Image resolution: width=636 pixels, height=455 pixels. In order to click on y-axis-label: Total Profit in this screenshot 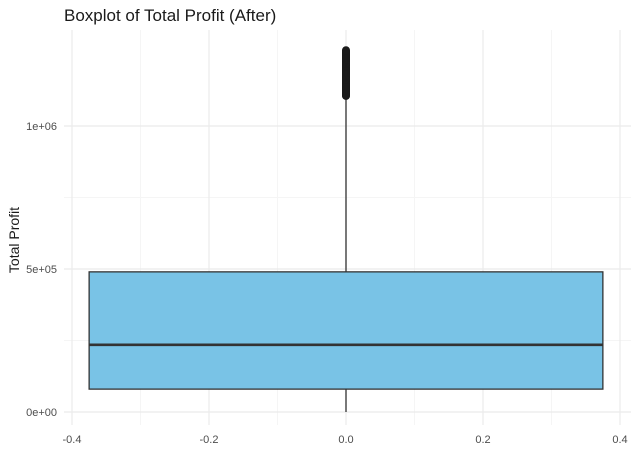, I will do `click(14, 240)`.